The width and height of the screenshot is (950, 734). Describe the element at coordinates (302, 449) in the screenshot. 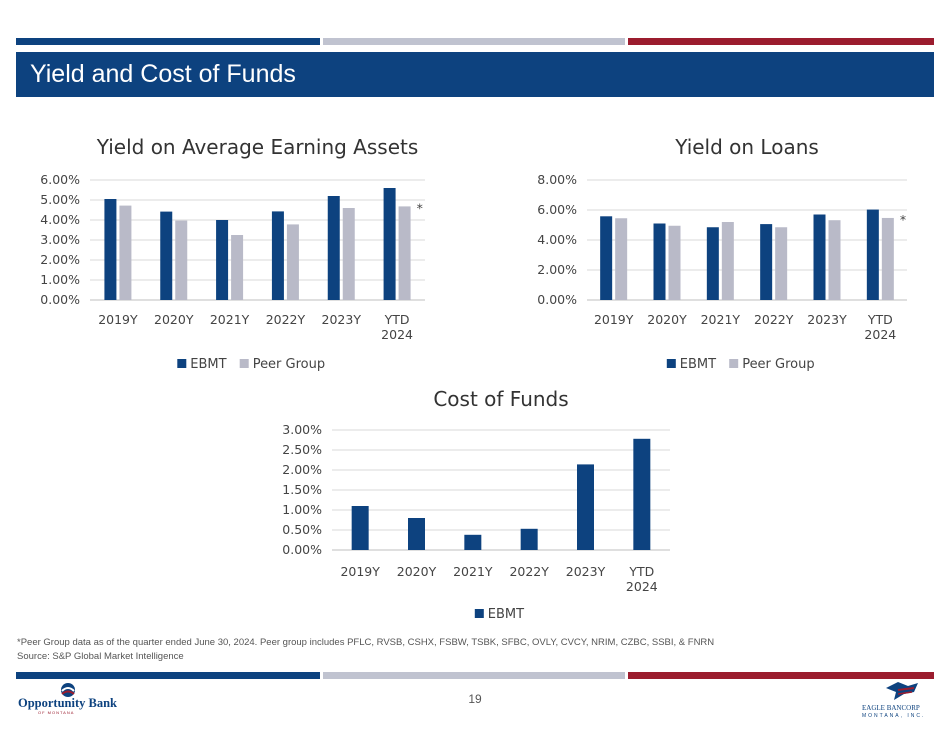

I see `y-tick-label: 2.50%` at that location.